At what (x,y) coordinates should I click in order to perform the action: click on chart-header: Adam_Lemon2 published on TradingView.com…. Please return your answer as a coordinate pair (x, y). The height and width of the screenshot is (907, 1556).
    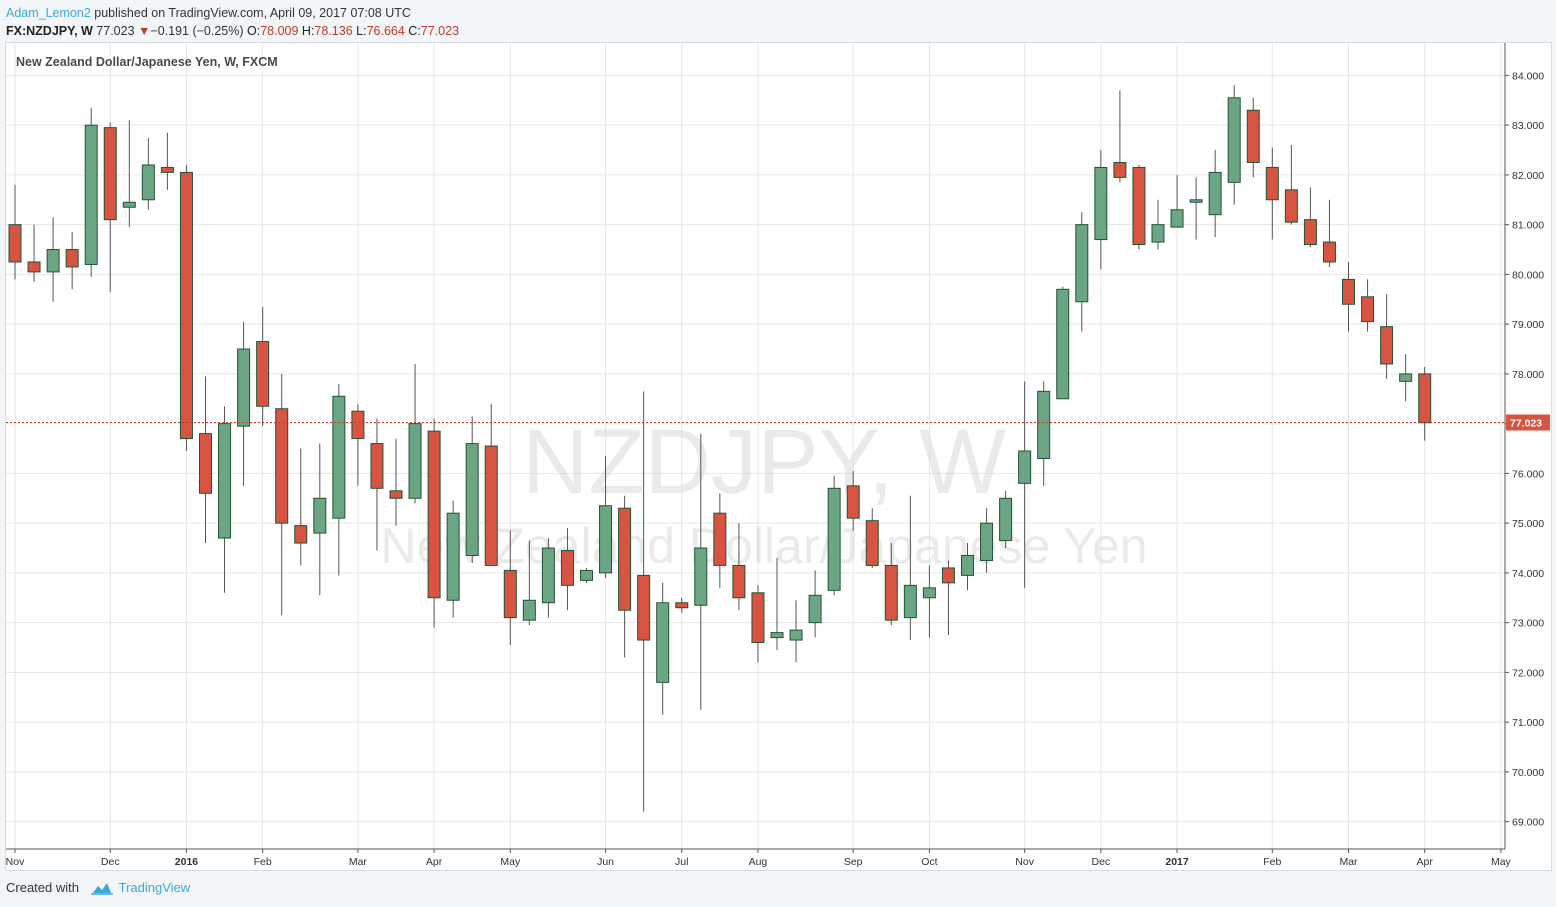
    Looking at the image, I should click on (232, 22).